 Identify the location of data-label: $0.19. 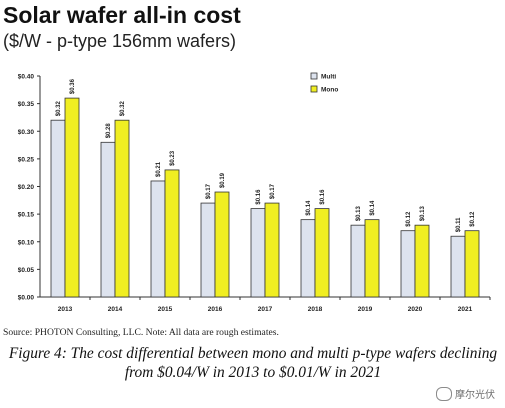
(223, 180).